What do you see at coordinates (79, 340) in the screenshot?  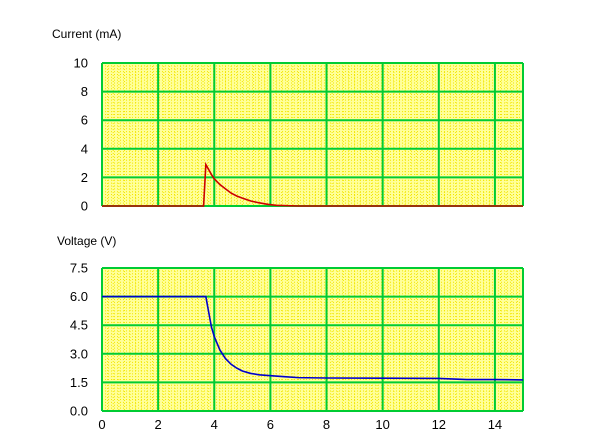 I see `voltage-y-tick-labels: 0.0 1.5 3.0 4.5 6.0 7.5` at bounding box center [79, 340].